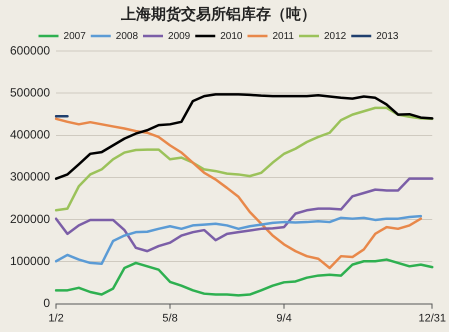 The height and width of the screenshot is (332, 449). I want to click on x-tick-label: 1/2, so click(56, 318).